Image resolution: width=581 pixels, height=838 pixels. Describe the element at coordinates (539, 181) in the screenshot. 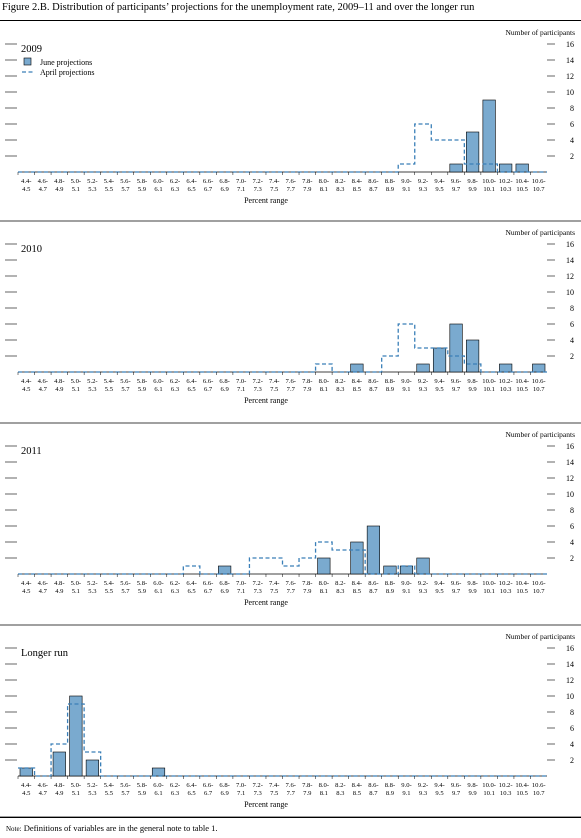

I see `x-tick-label: 10.6-` at that location.